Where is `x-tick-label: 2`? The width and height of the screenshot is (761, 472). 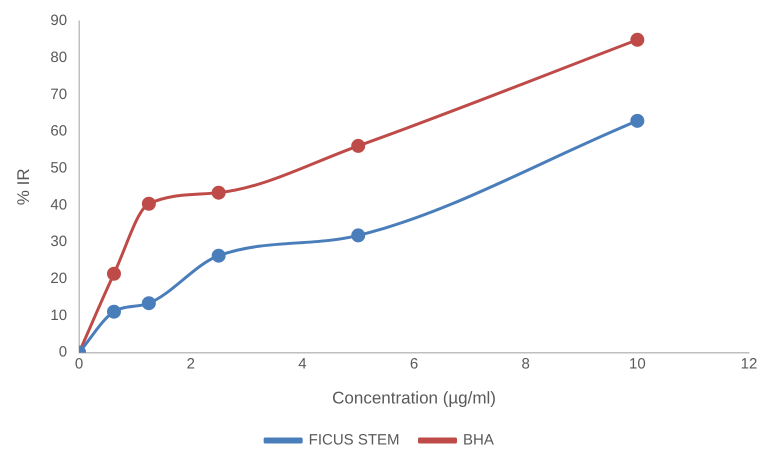
x-tick-label: 2 is located at coordinates (190, 364).